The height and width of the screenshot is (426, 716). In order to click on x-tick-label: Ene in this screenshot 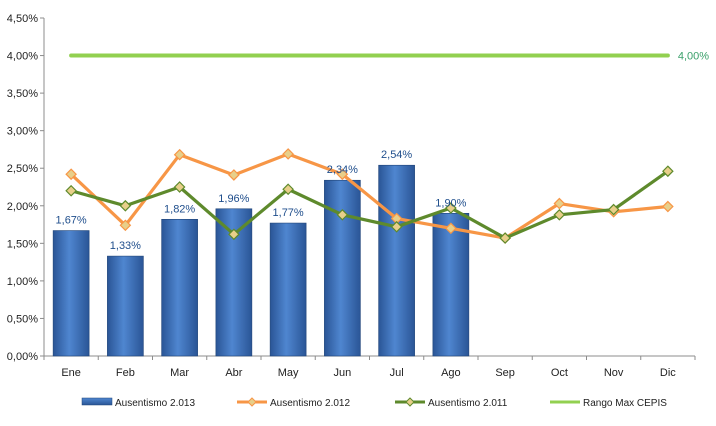, I will do `click(71, 373)`.